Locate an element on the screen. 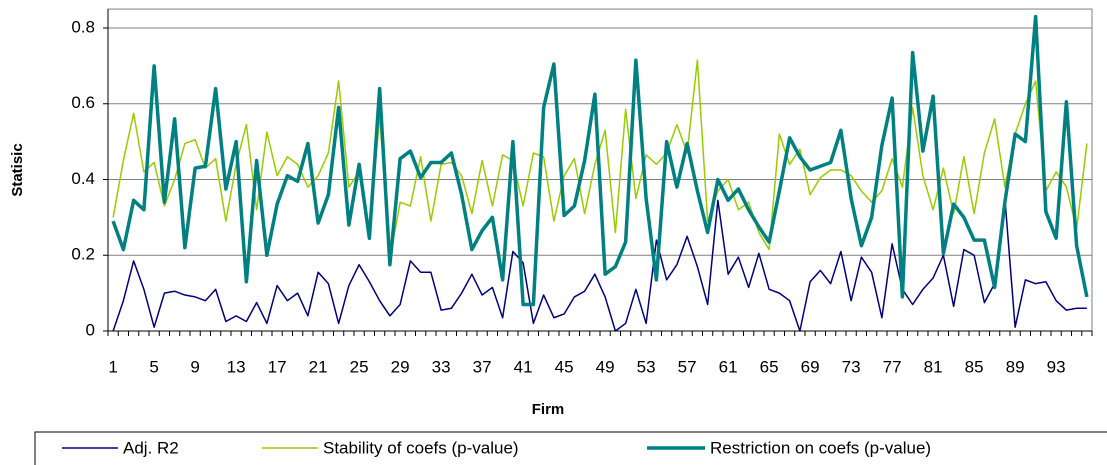  y-tick-label: 0.8 is located at coordinates (83, 26).